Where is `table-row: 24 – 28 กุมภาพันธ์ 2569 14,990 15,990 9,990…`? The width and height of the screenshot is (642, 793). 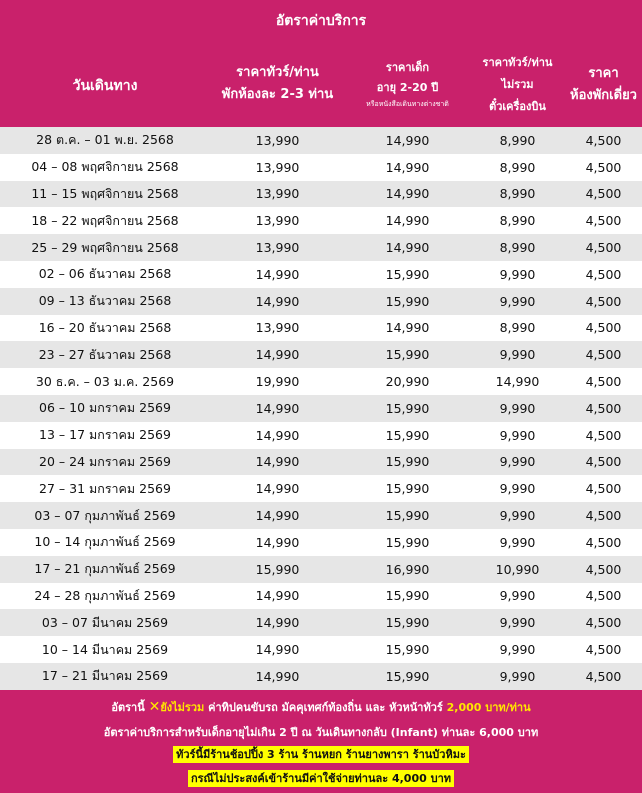
table-row: 24 – 28 กุมภาพันธ์ 2569 14,990 15,990 9,990… is located at coordinates (321, 596).